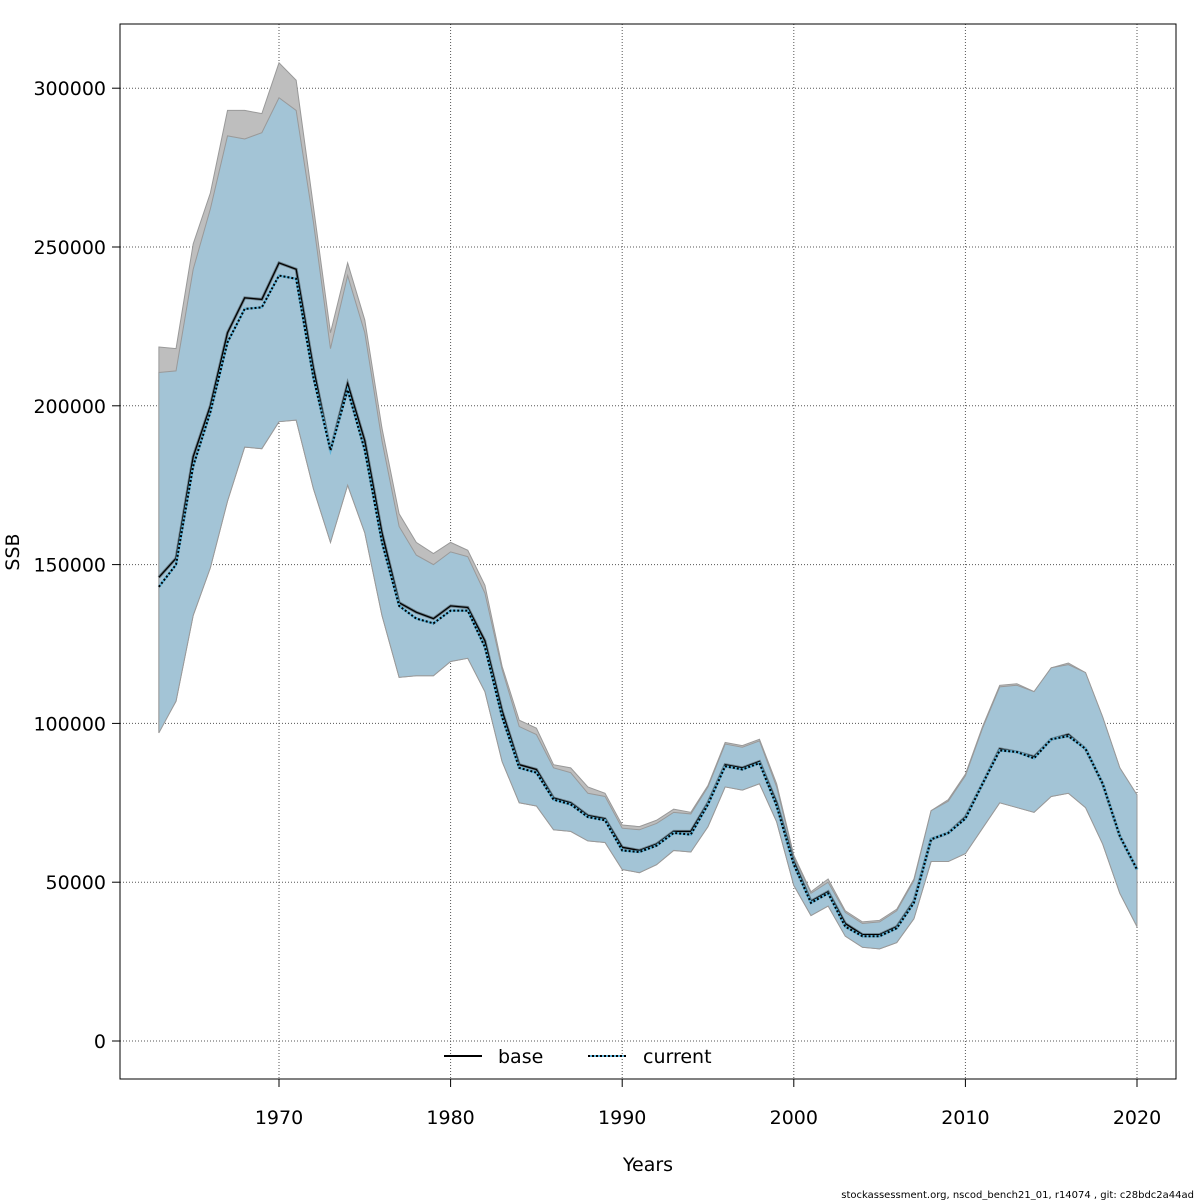 The image size is (1200, 1200). Describe the element at coordinates (69, 407) in the screenshot. I see `y-tick-label: 200000` at that location.